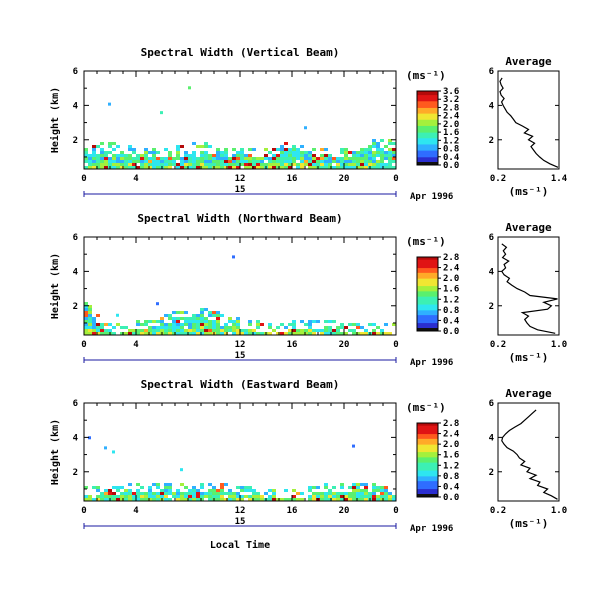 This screenshot has width=615, height=598. Describe the element at coordinates (451, 466) in the screenshot. I see `colorbar-tick-label: 1.2` at that location.